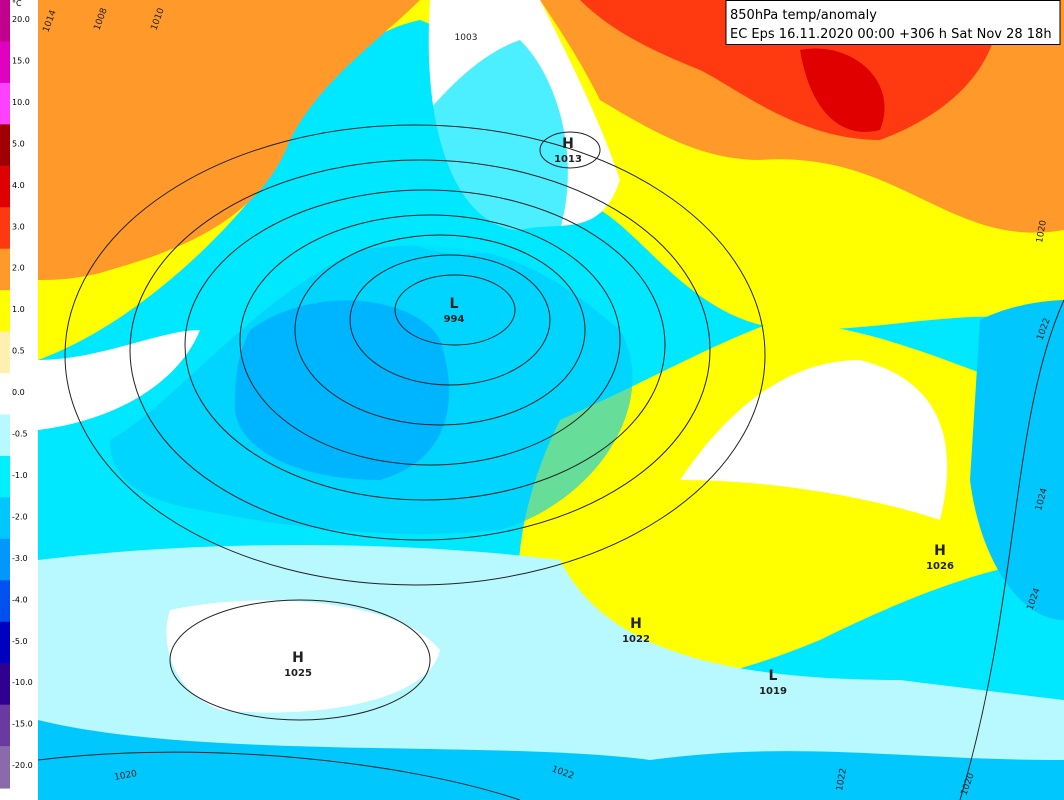 The height and width of the screenshot is (800, 1064). What do you see at coordinates (20, 599) in the screenshot?
I see `legend-label: -4.0` at bounding box center [20, 599].